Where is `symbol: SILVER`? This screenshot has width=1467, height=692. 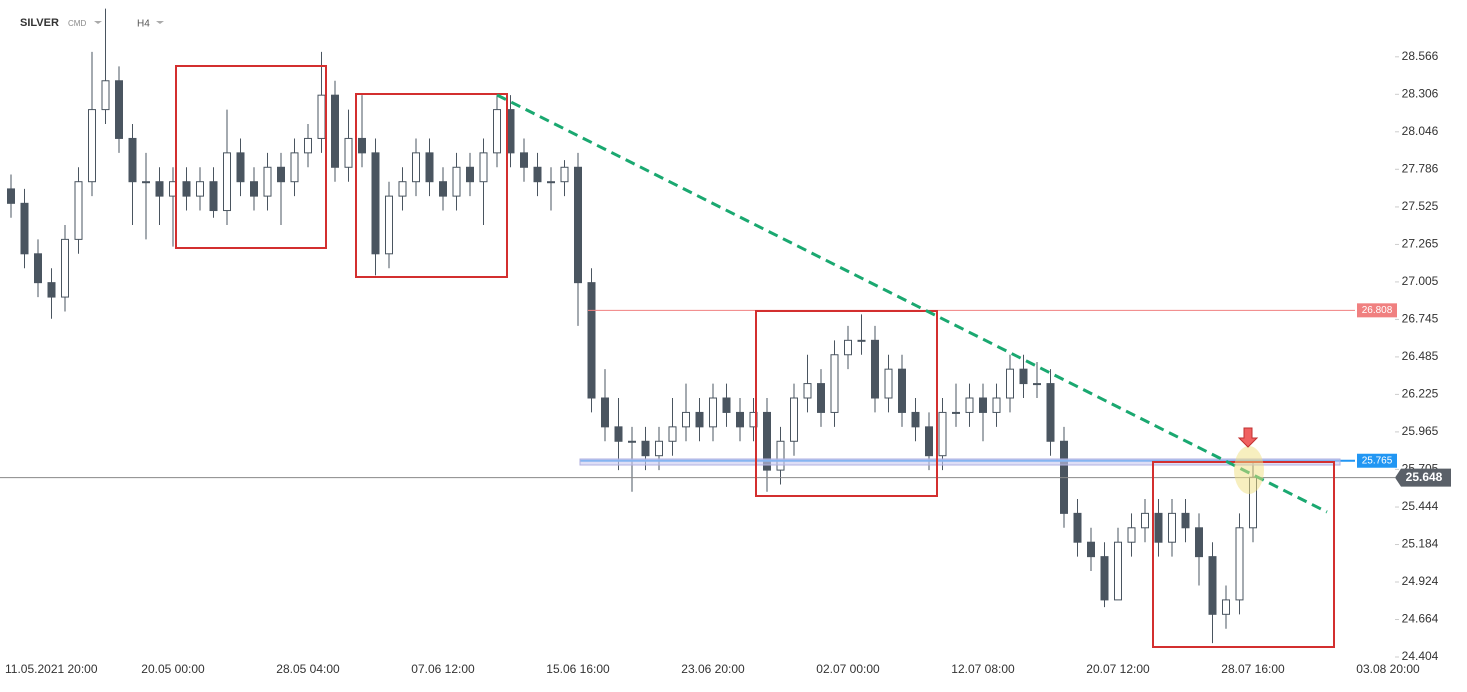
symbol: SILVER is located at coordinates (39, 23).